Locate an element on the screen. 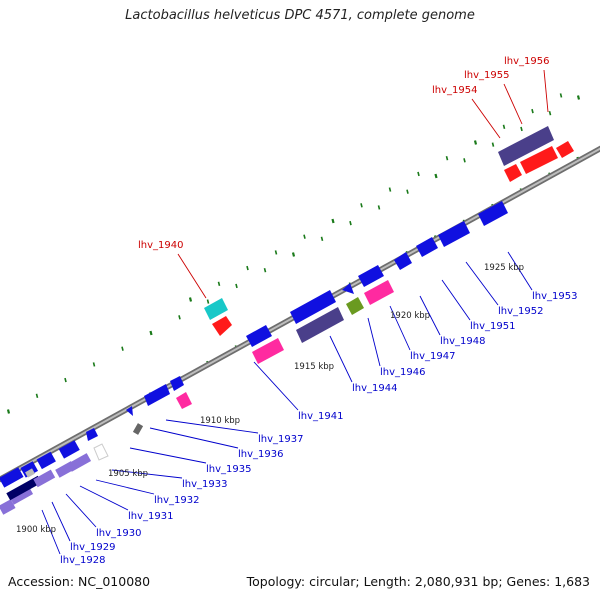 This screenshot has width=600, height=600. gene-label: lhv_1931 is located at coordinates (150, 516).